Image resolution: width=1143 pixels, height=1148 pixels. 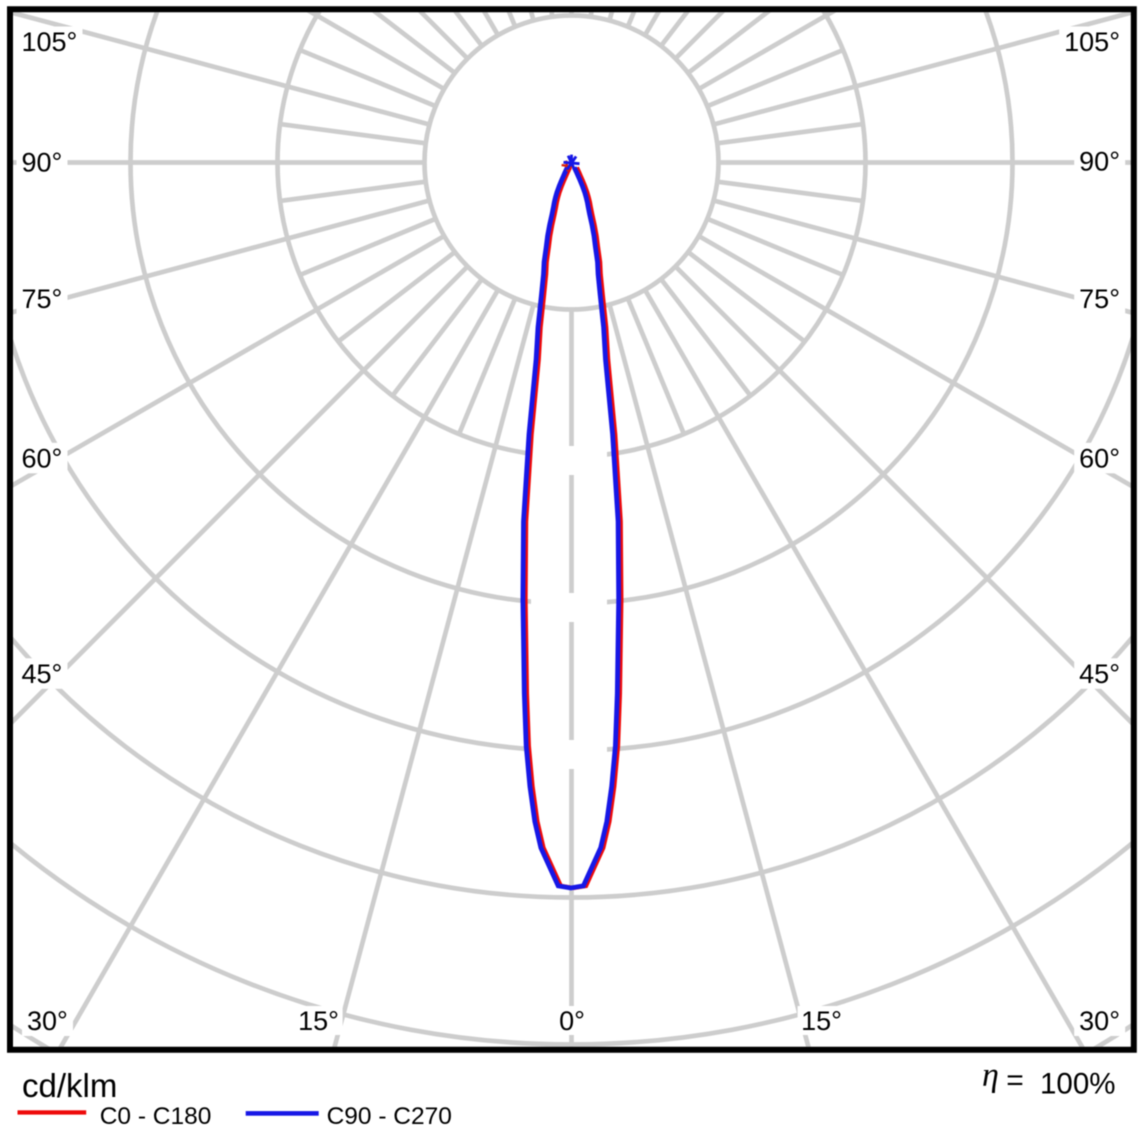 I want to click on svg-text: C90 - C270, so click(x=389, y=1116).